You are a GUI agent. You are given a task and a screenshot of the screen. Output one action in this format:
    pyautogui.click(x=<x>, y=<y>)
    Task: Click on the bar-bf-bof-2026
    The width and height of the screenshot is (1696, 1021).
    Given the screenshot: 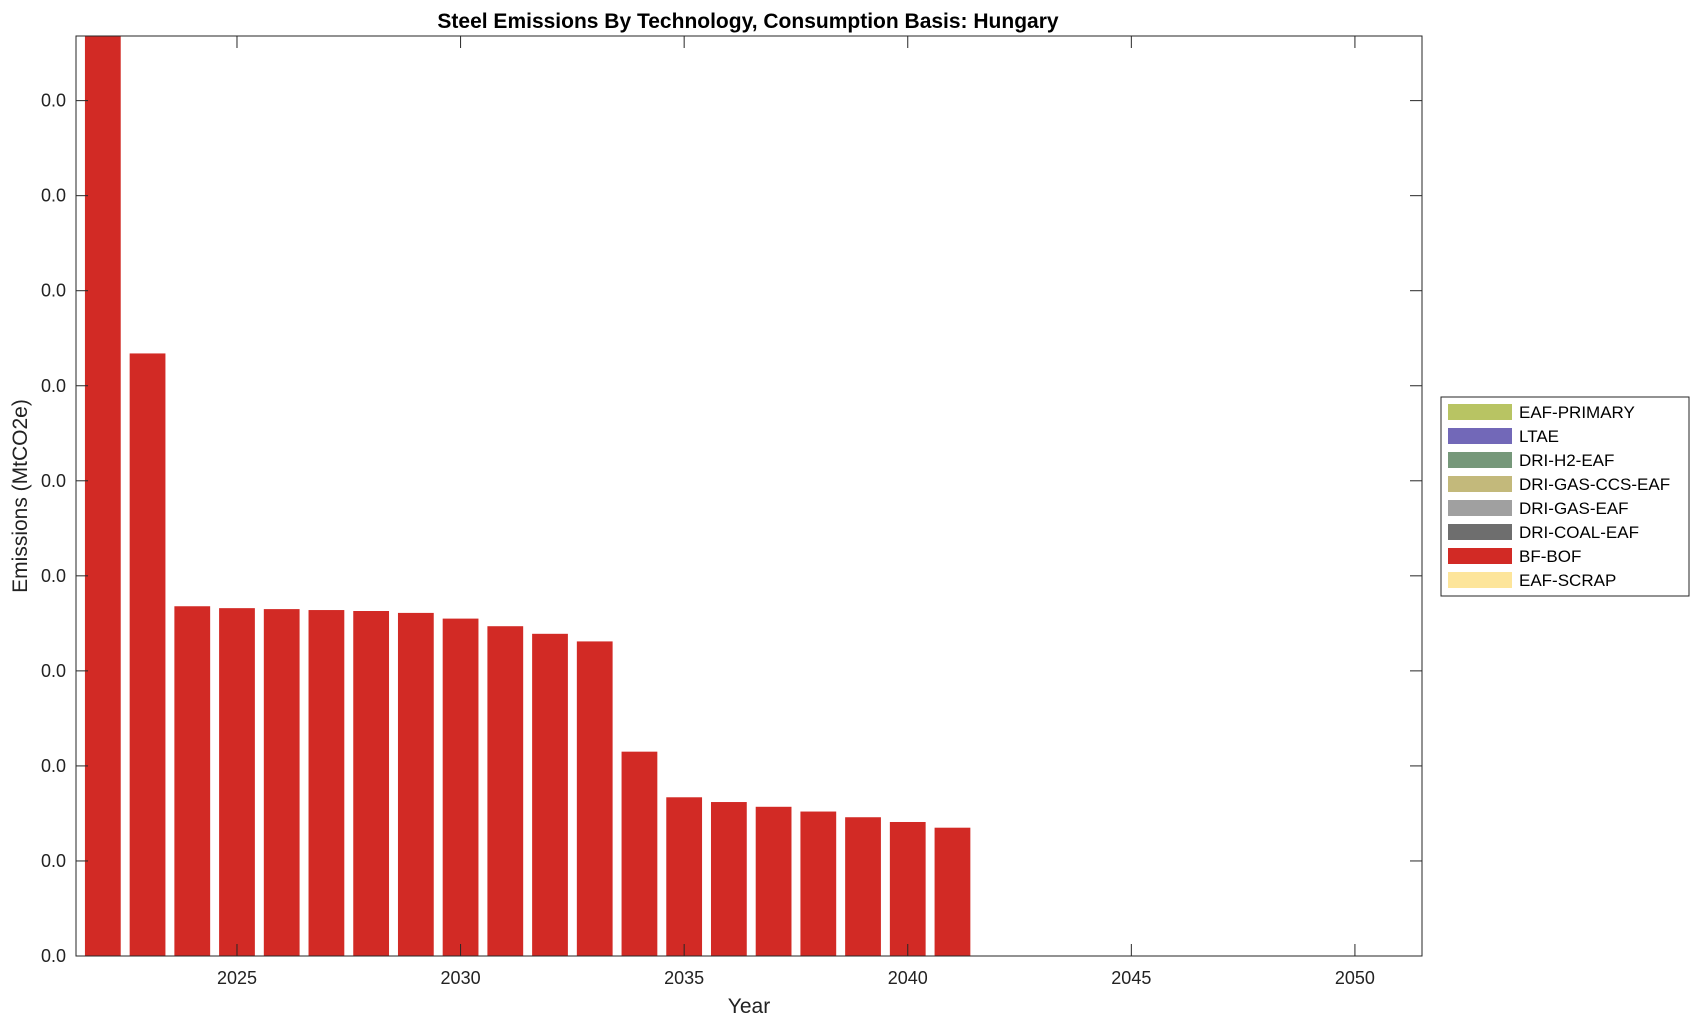 What is the action you would take?
    pyautogui.click(x=281, y=782)
    